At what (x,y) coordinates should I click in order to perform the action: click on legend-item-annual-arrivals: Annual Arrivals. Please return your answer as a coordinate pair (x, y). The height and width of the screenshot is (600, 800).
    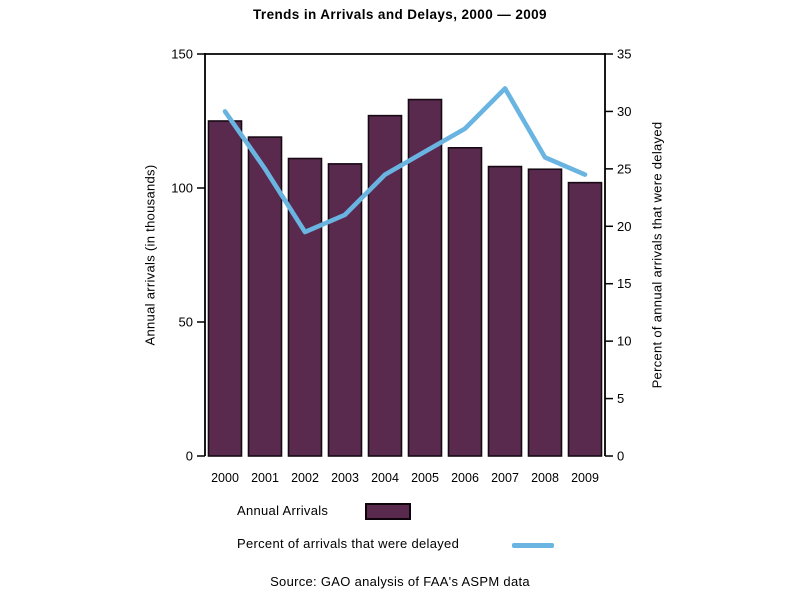
    Looking at the image, I should click on (447, 516).